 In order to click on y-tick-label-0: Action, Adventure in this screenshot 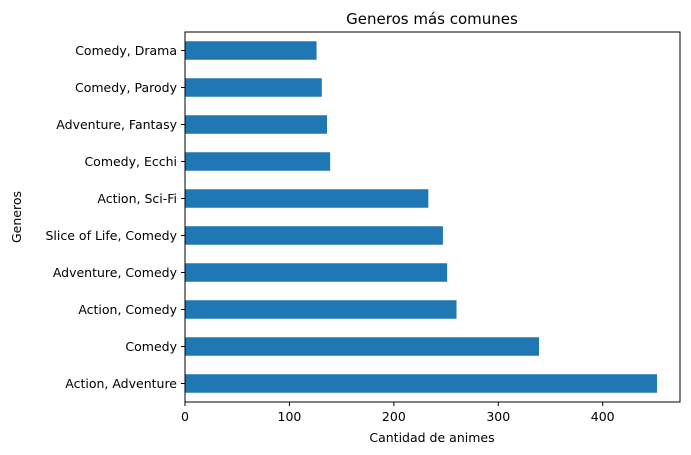, I will do `click(121, 383)`.